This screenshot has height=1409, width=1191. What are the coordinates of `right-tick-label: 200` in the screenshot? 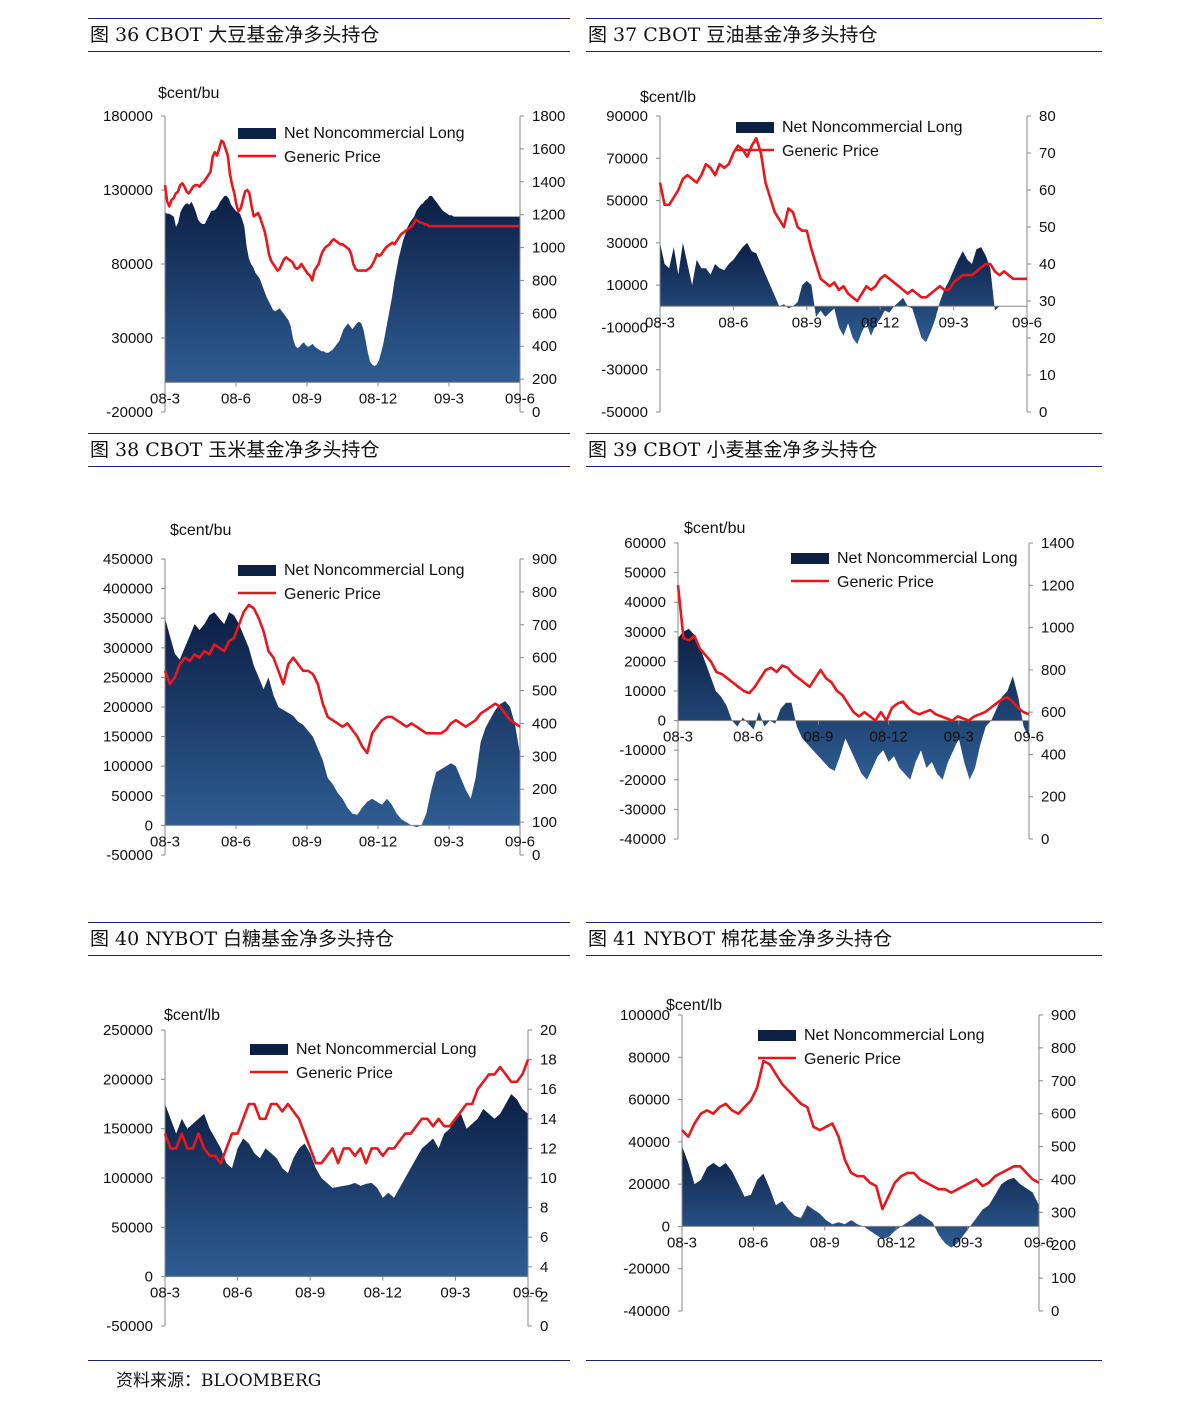 It's located at (544, 379).